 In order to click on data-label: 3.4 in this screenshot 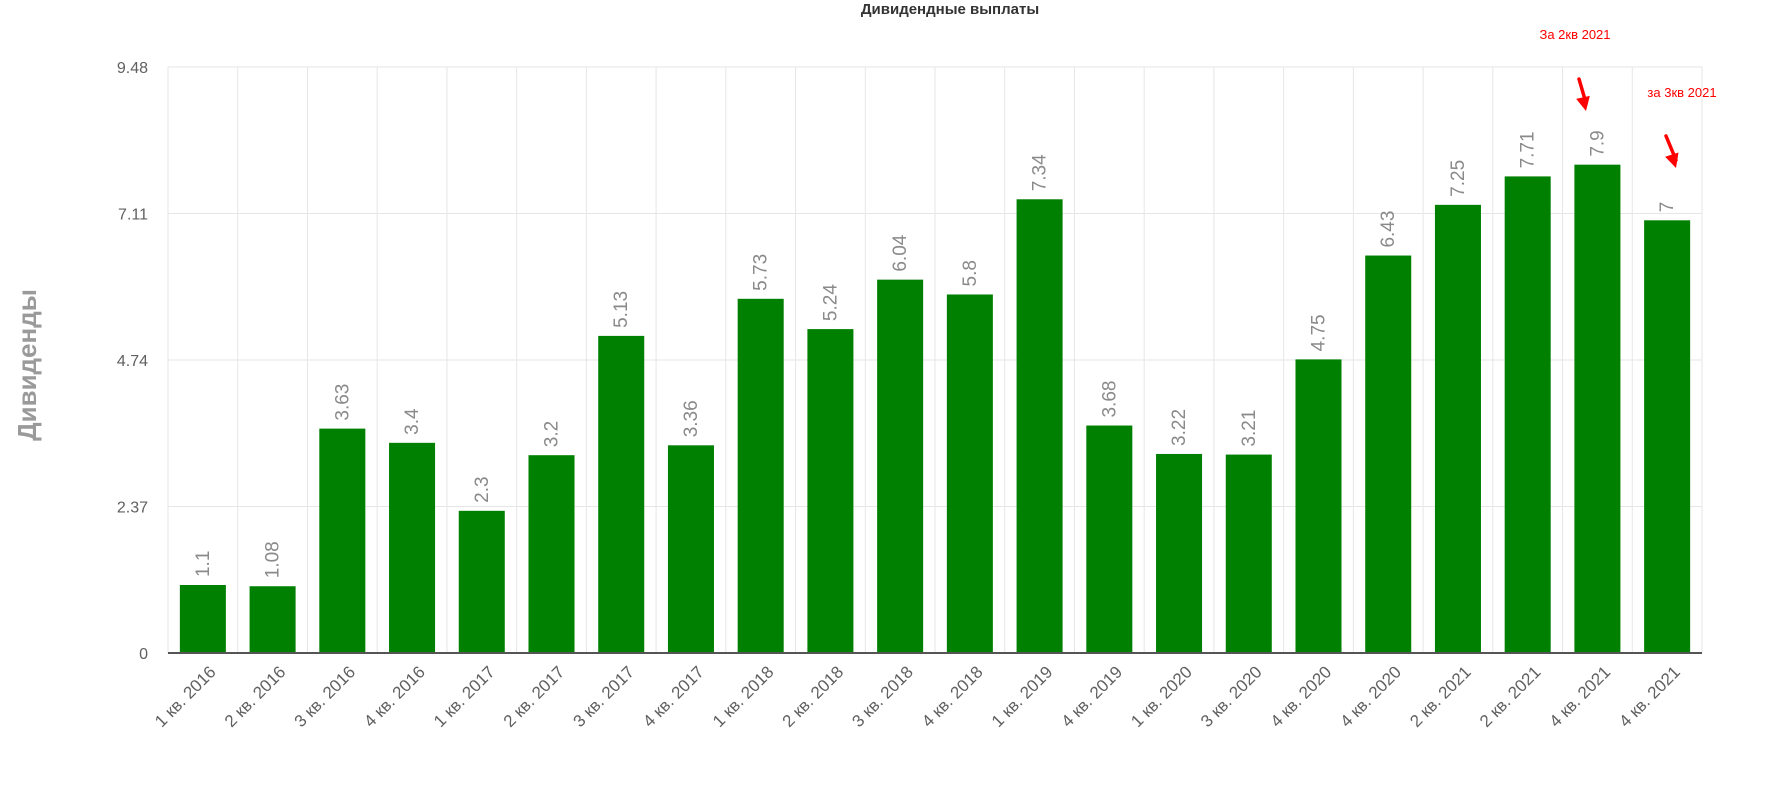, I will do `click(412, 421)`.